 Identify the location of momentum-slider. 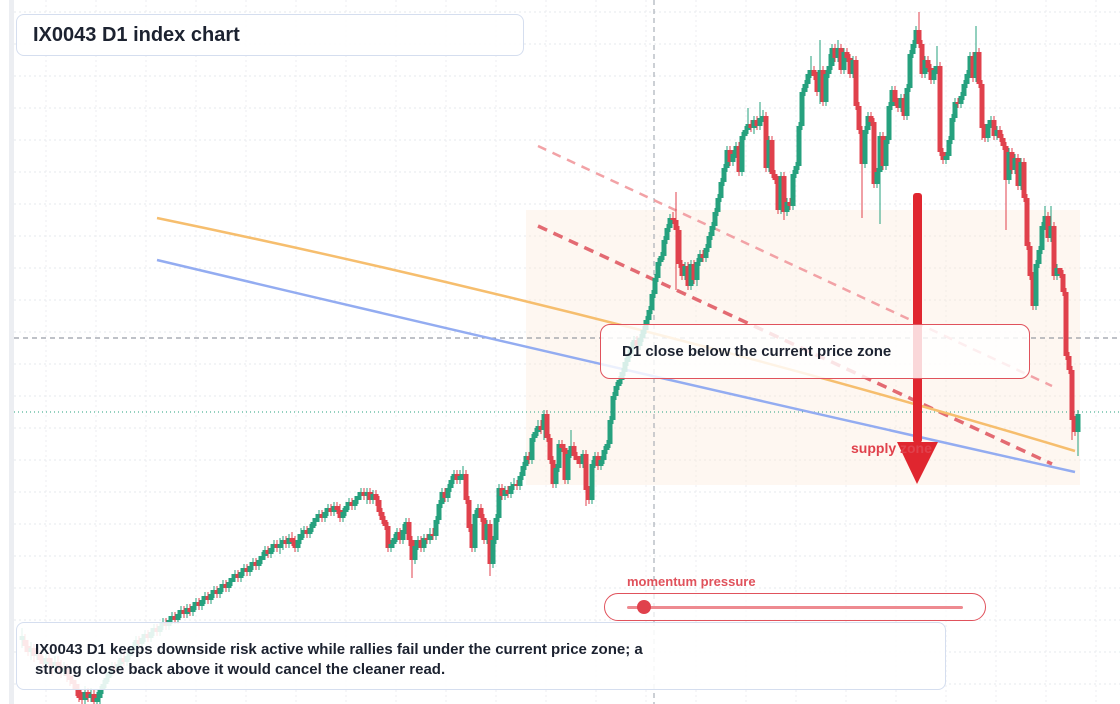
(795, 607).